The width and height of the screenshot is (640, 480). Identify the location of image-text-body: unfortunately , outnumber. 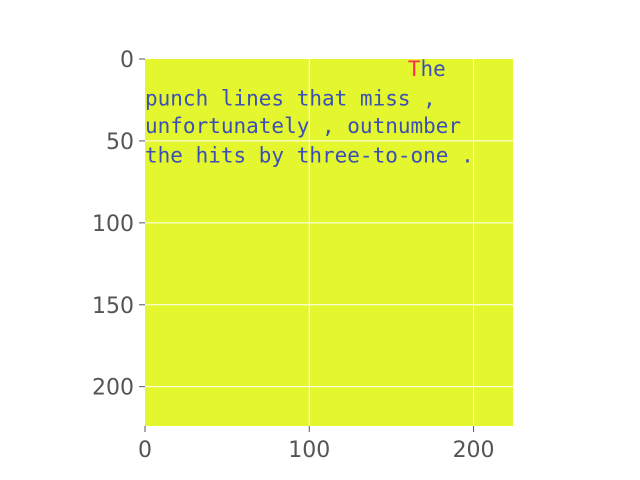
(303, 126).